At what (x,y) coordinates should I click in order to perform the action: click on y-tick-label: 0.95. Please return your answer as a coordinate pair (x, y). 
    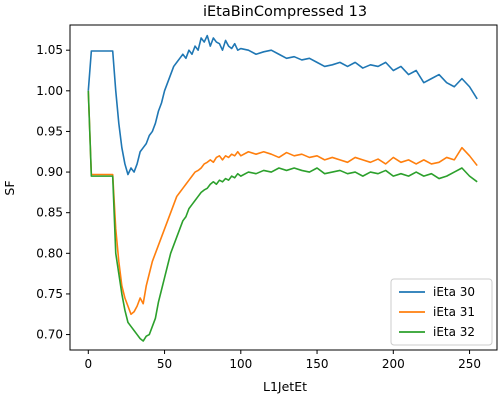
    Looking at the image, I should click on (49, 131).